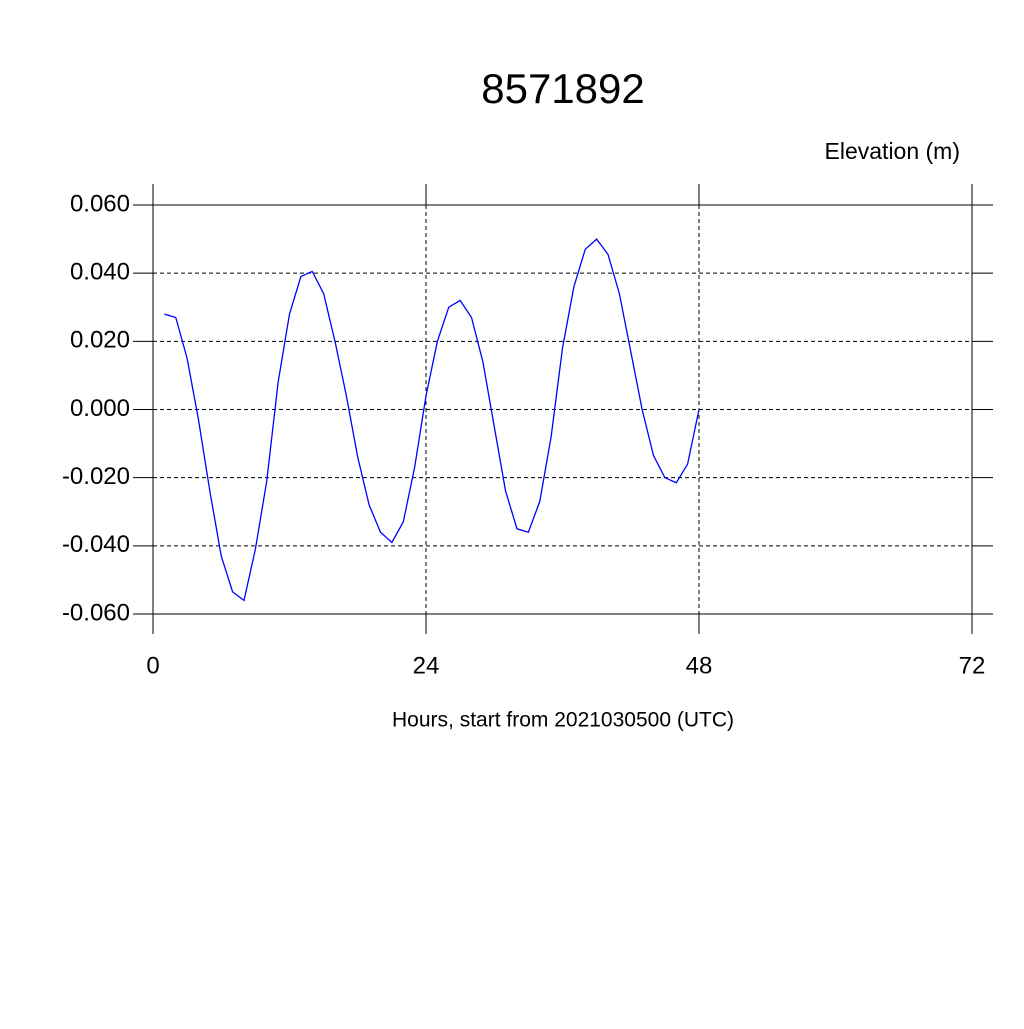  Describe the element at coordinates (972, 665) in the screenshot. I see `x-tick-label: 72` at that location.